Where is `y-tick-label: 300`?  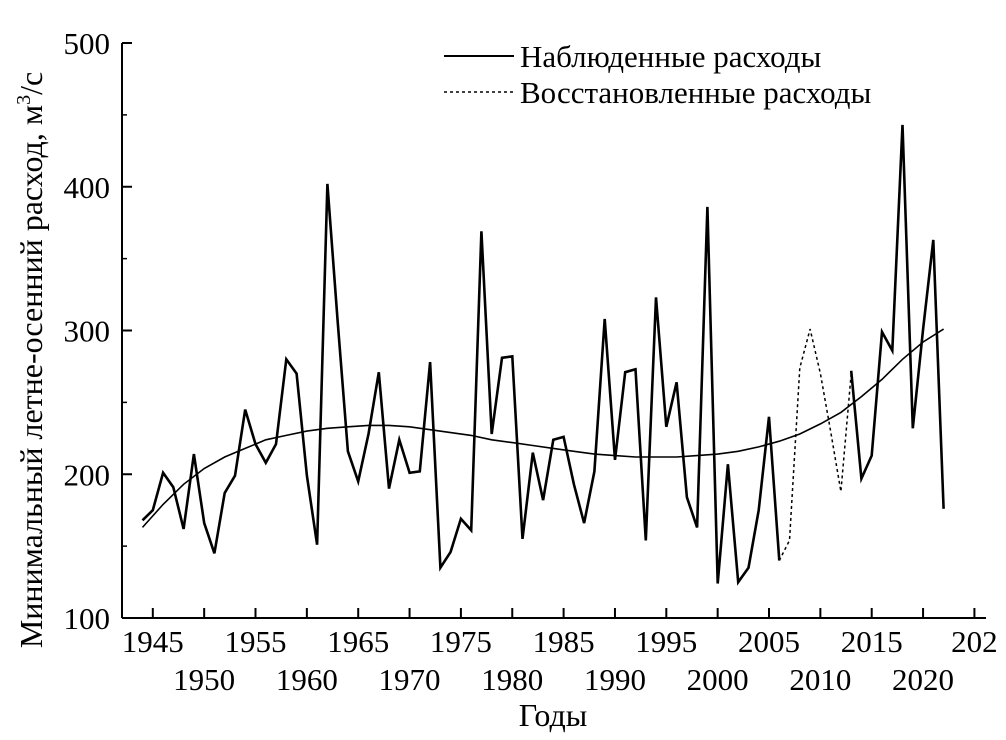
y-tick-label: 300 is located at coordinates (87, 331).